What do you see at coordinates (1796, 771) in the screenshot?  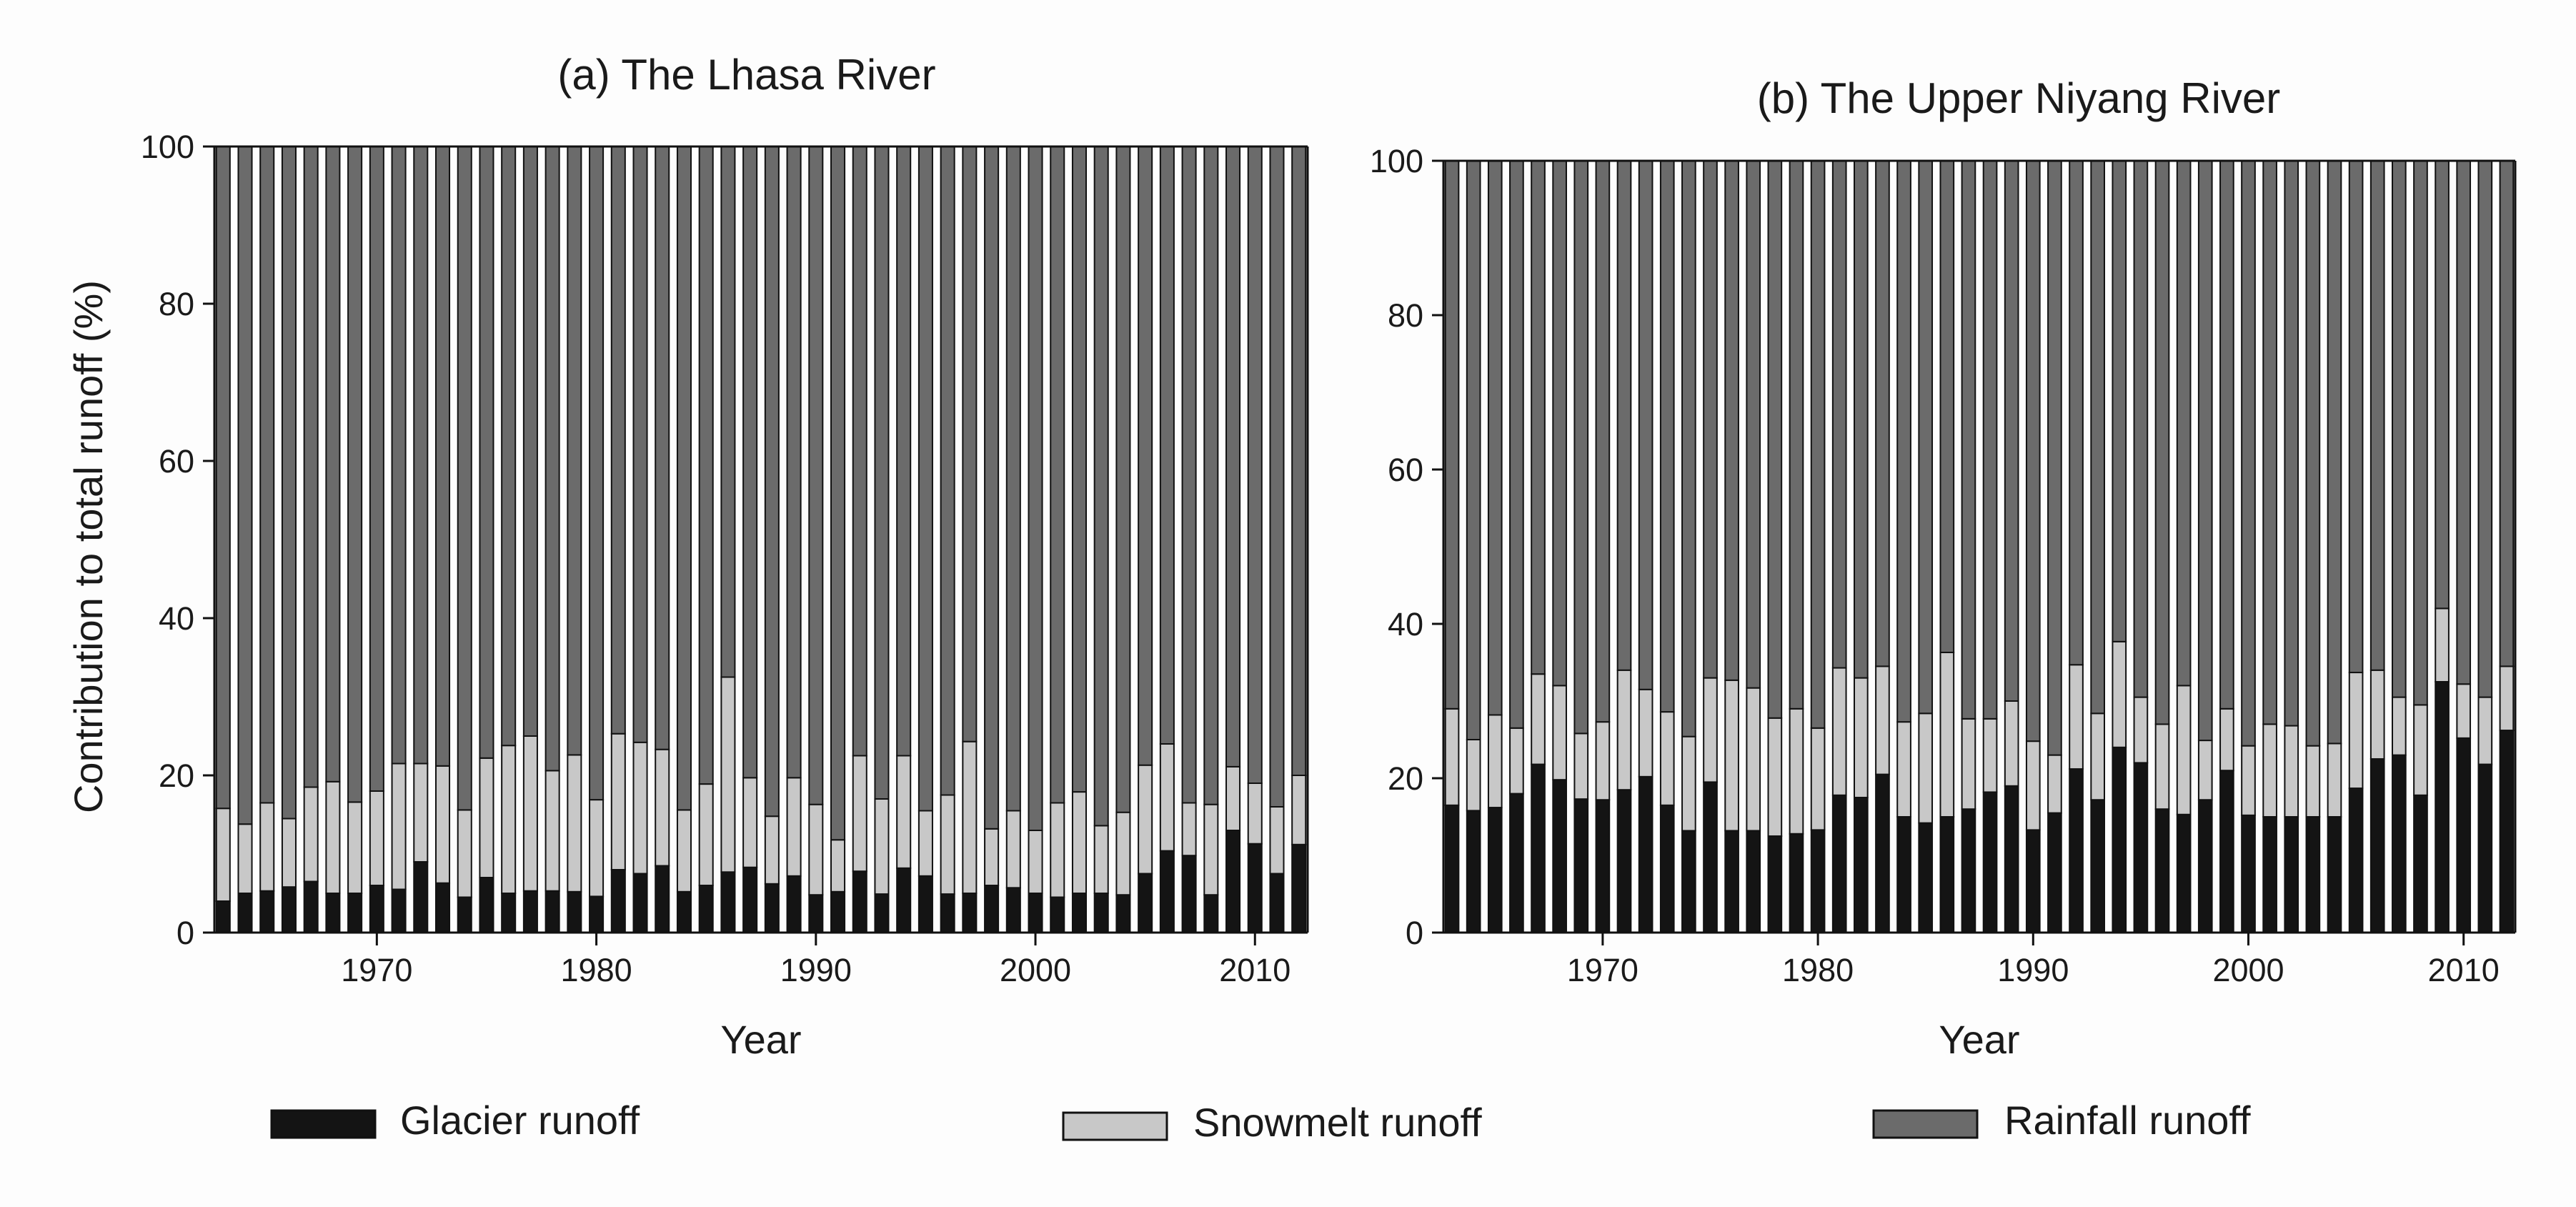 I see `bar-snowmelt-1979` at bounding box center [1796, 771].